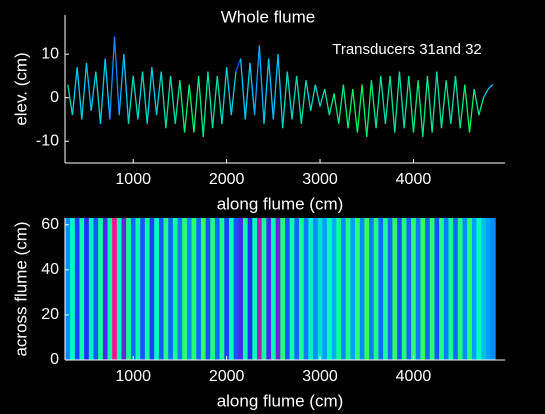  Describe the element at coordinates (50, 53) in the screenshot. I see `y-tick-label: 10` at that location.